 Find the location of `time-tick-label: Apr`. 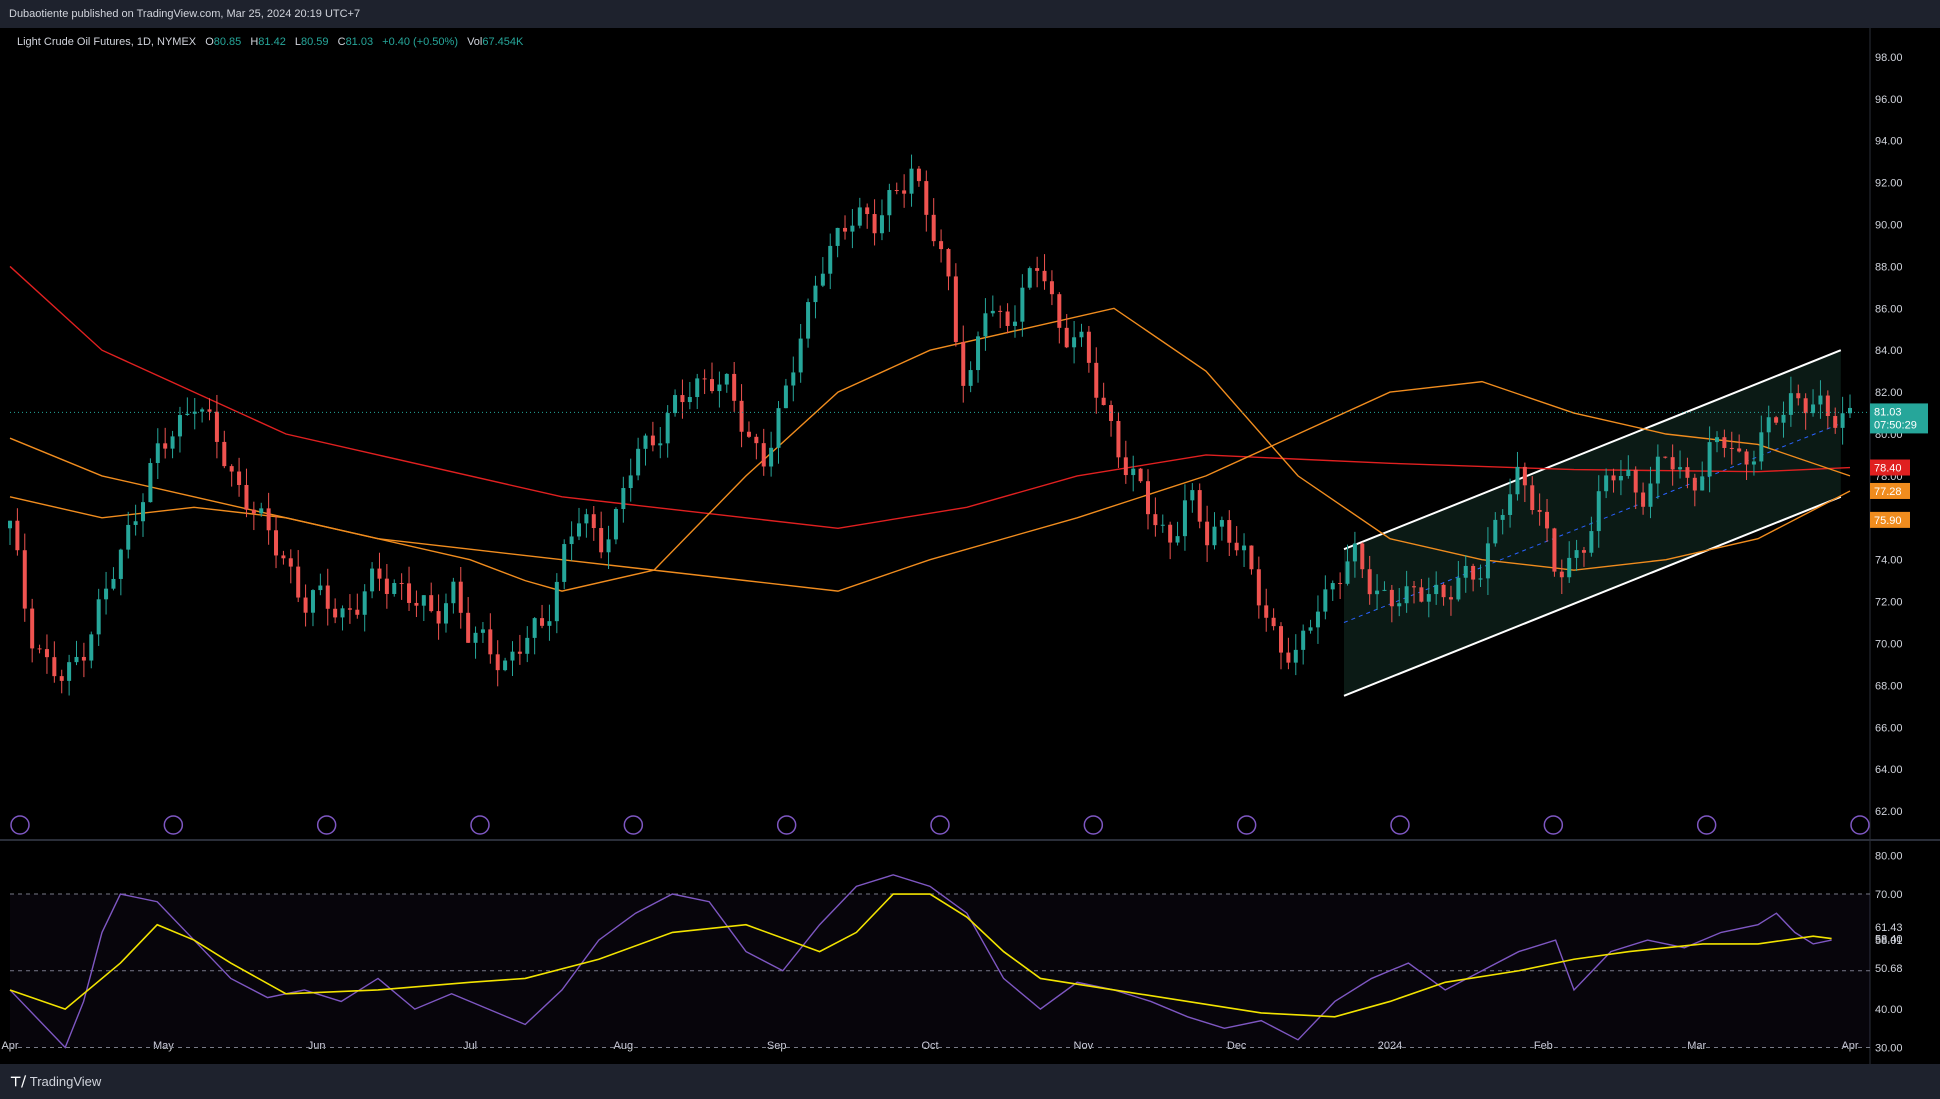

time-tick-label: Apr is located at coordinates (9, 1046).